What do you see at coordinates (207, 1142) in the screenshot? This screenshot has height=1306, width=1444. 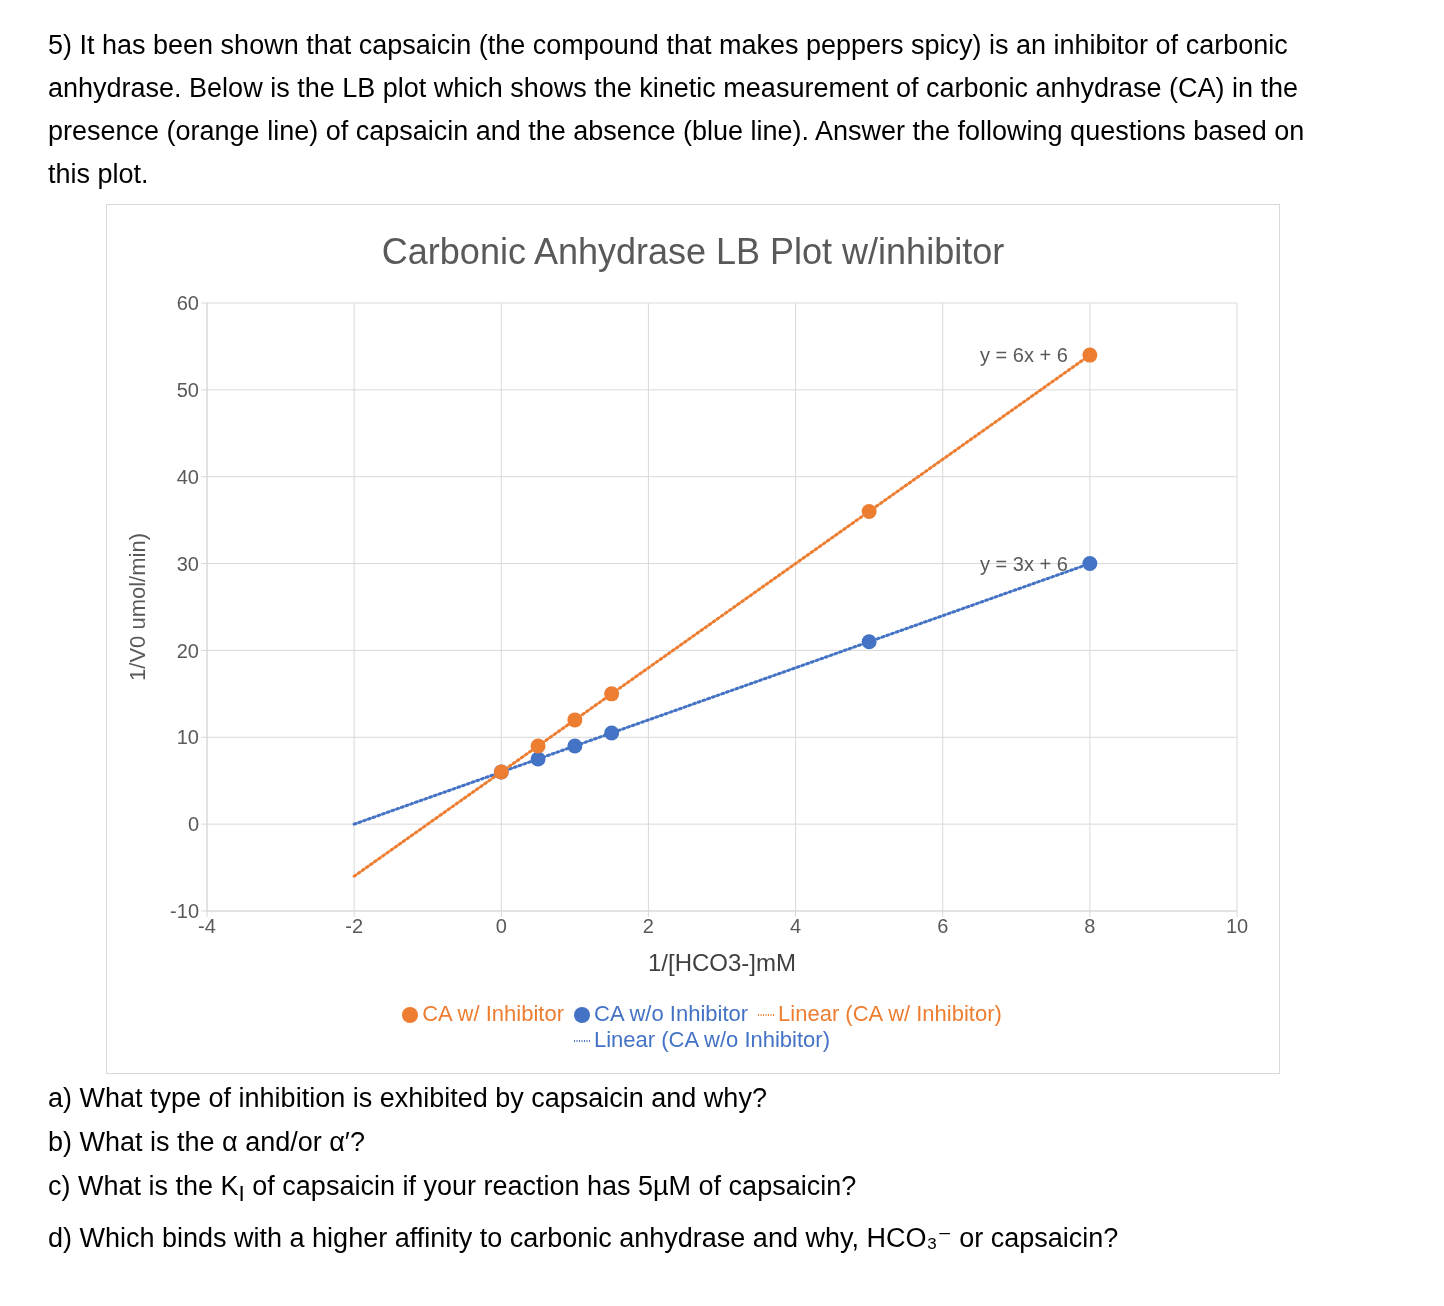 I see `text: b) What is the α and/or α′?` at bounding box center [207, 1142].